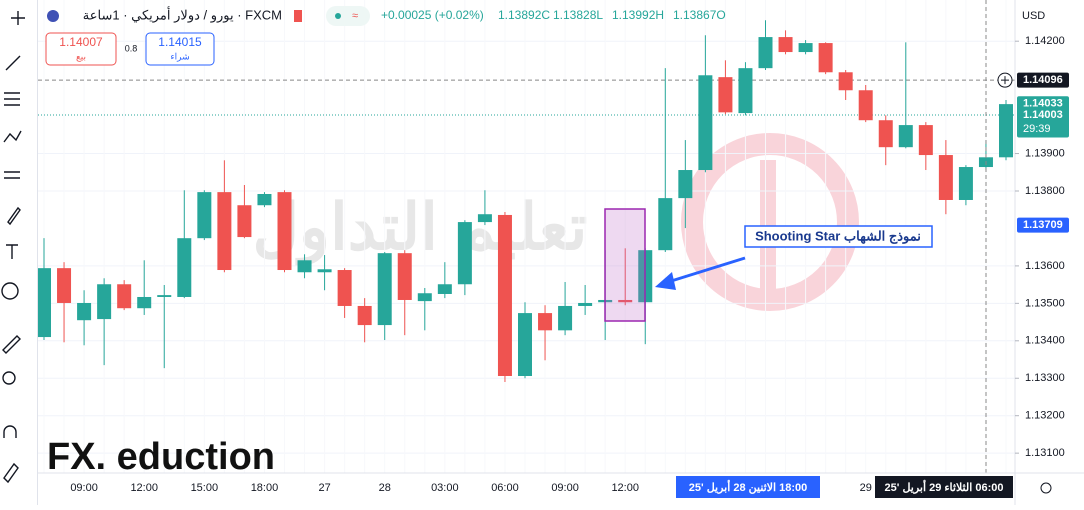 This screenshot has width=1084, height=510. I want to click on price-tag-label: 1.14003, so click(1043, 115).